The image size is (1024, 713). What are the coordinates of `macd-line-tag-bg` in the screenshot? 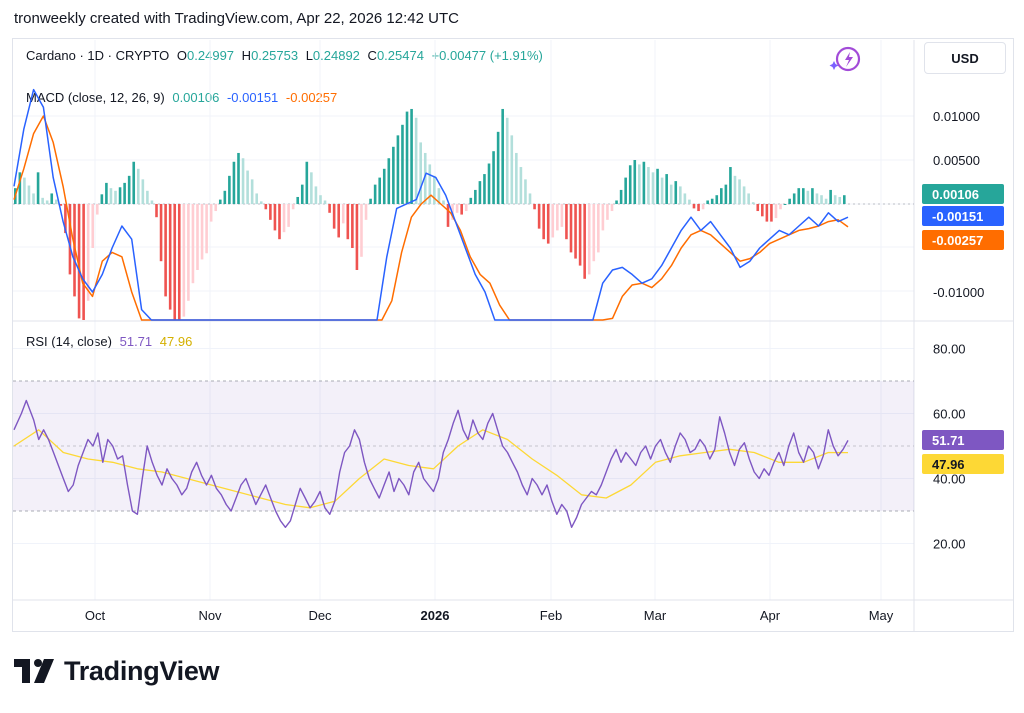 It's located at (963, 216).